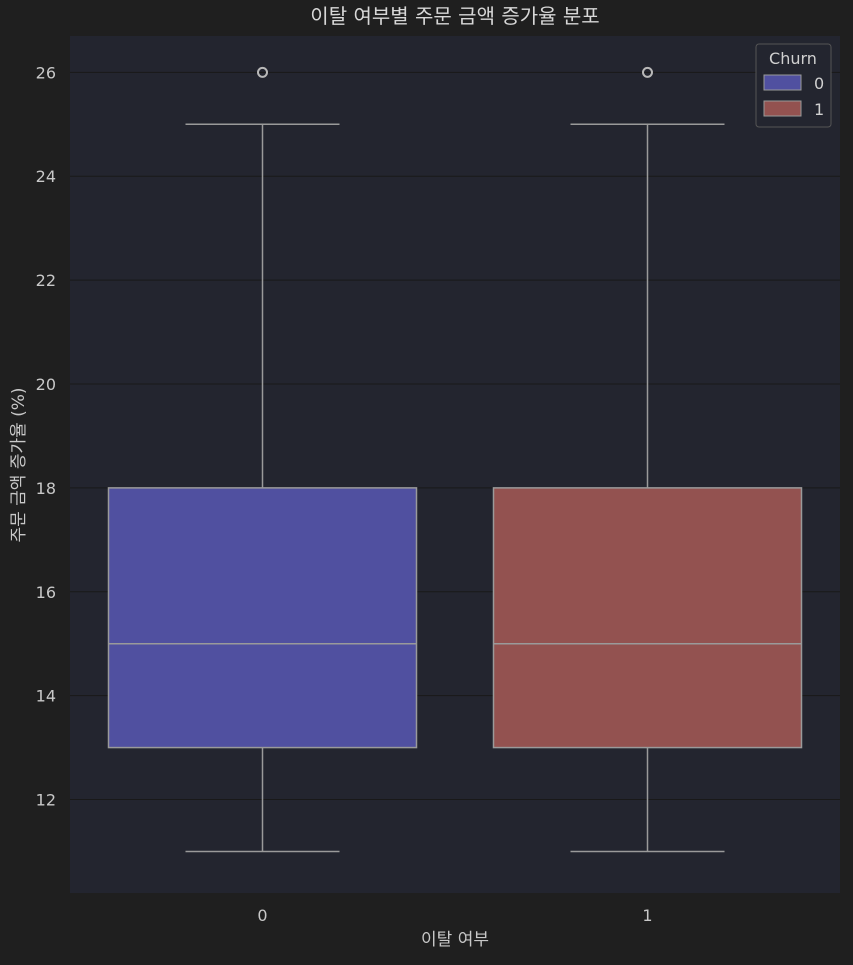 This screenshot has height=965, width=853. What do you see at coordinates (262, 915) in the screenshot?
I see `x-tick-label-0: 0` at bounding box center [262, 915].